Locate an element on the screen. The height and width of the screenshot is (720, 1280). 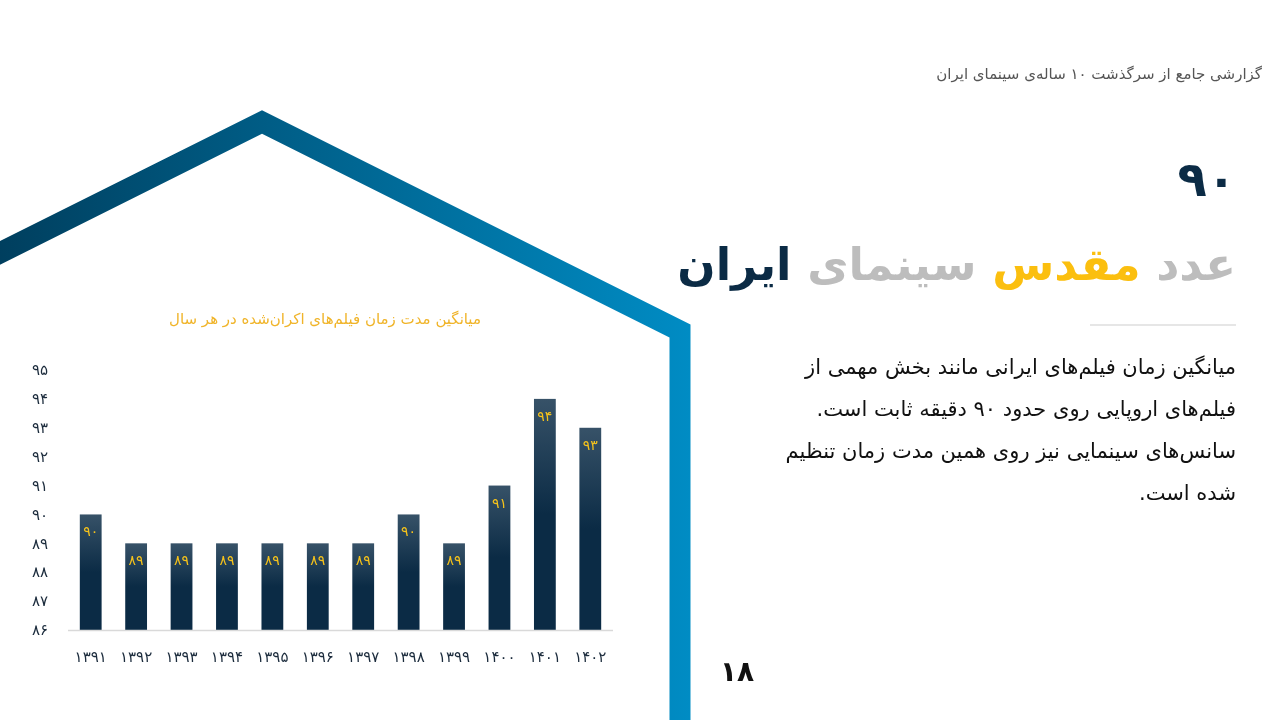
y-tick-label: ۹۵ is located at coordinates (39, 370).